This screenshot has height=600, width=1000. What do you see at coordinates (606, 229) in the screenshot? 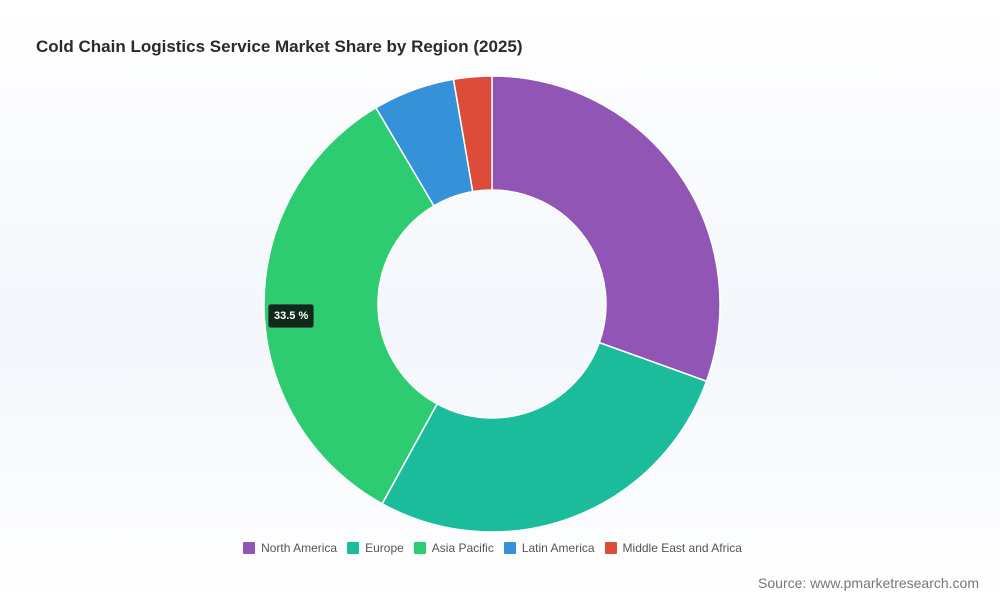
I see `slice-north-america` at bounding box center [606, 229].